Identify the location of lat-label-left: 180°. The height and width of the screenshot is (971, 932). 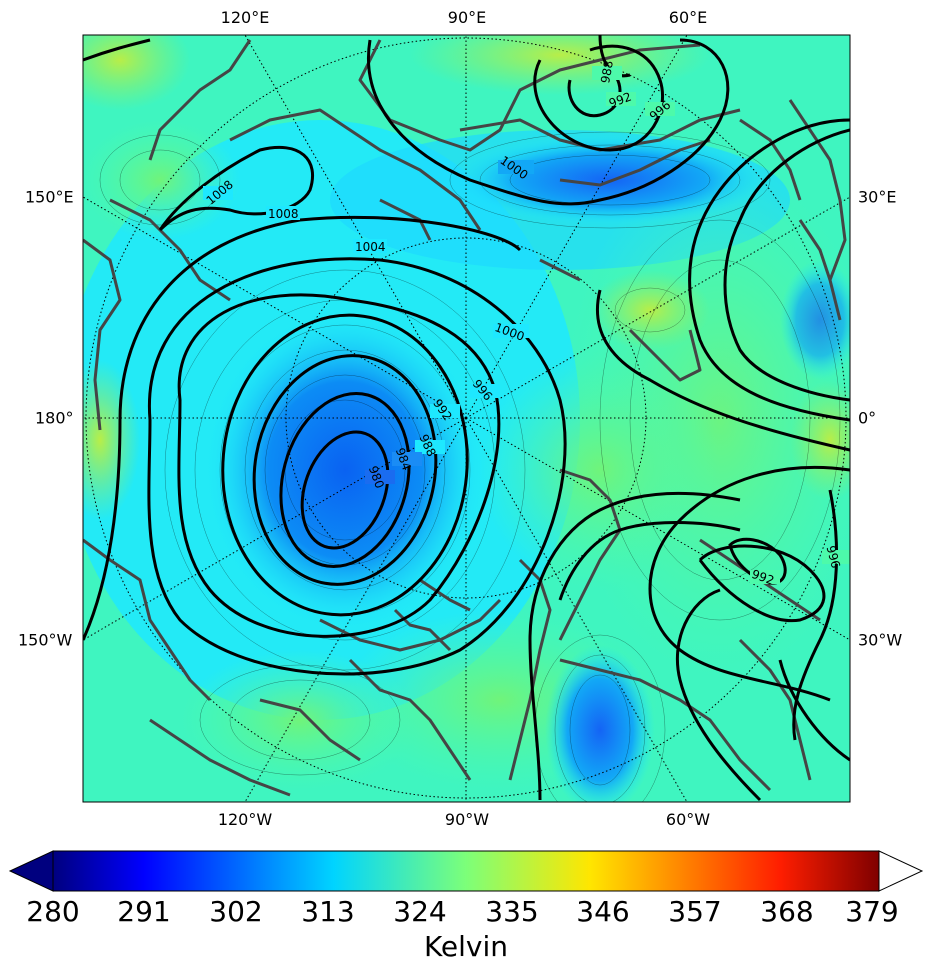
(54, 418).